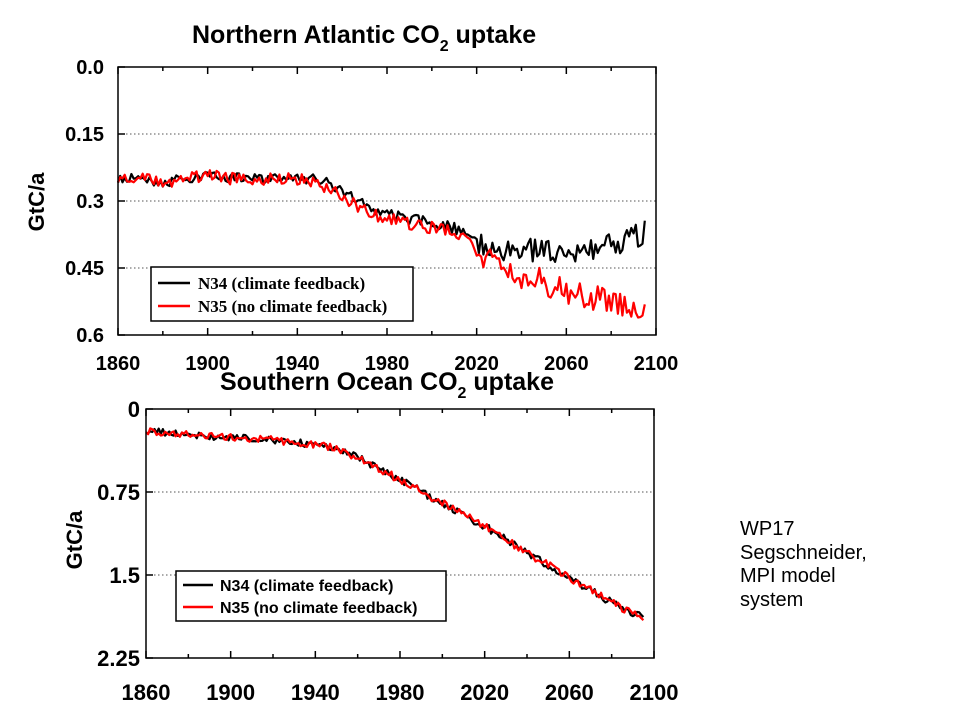 The image size is (960, 720). Describe the element at coordinates (90, 336) in the screenshot. I see `y-tick-label: 0.6` at that location.